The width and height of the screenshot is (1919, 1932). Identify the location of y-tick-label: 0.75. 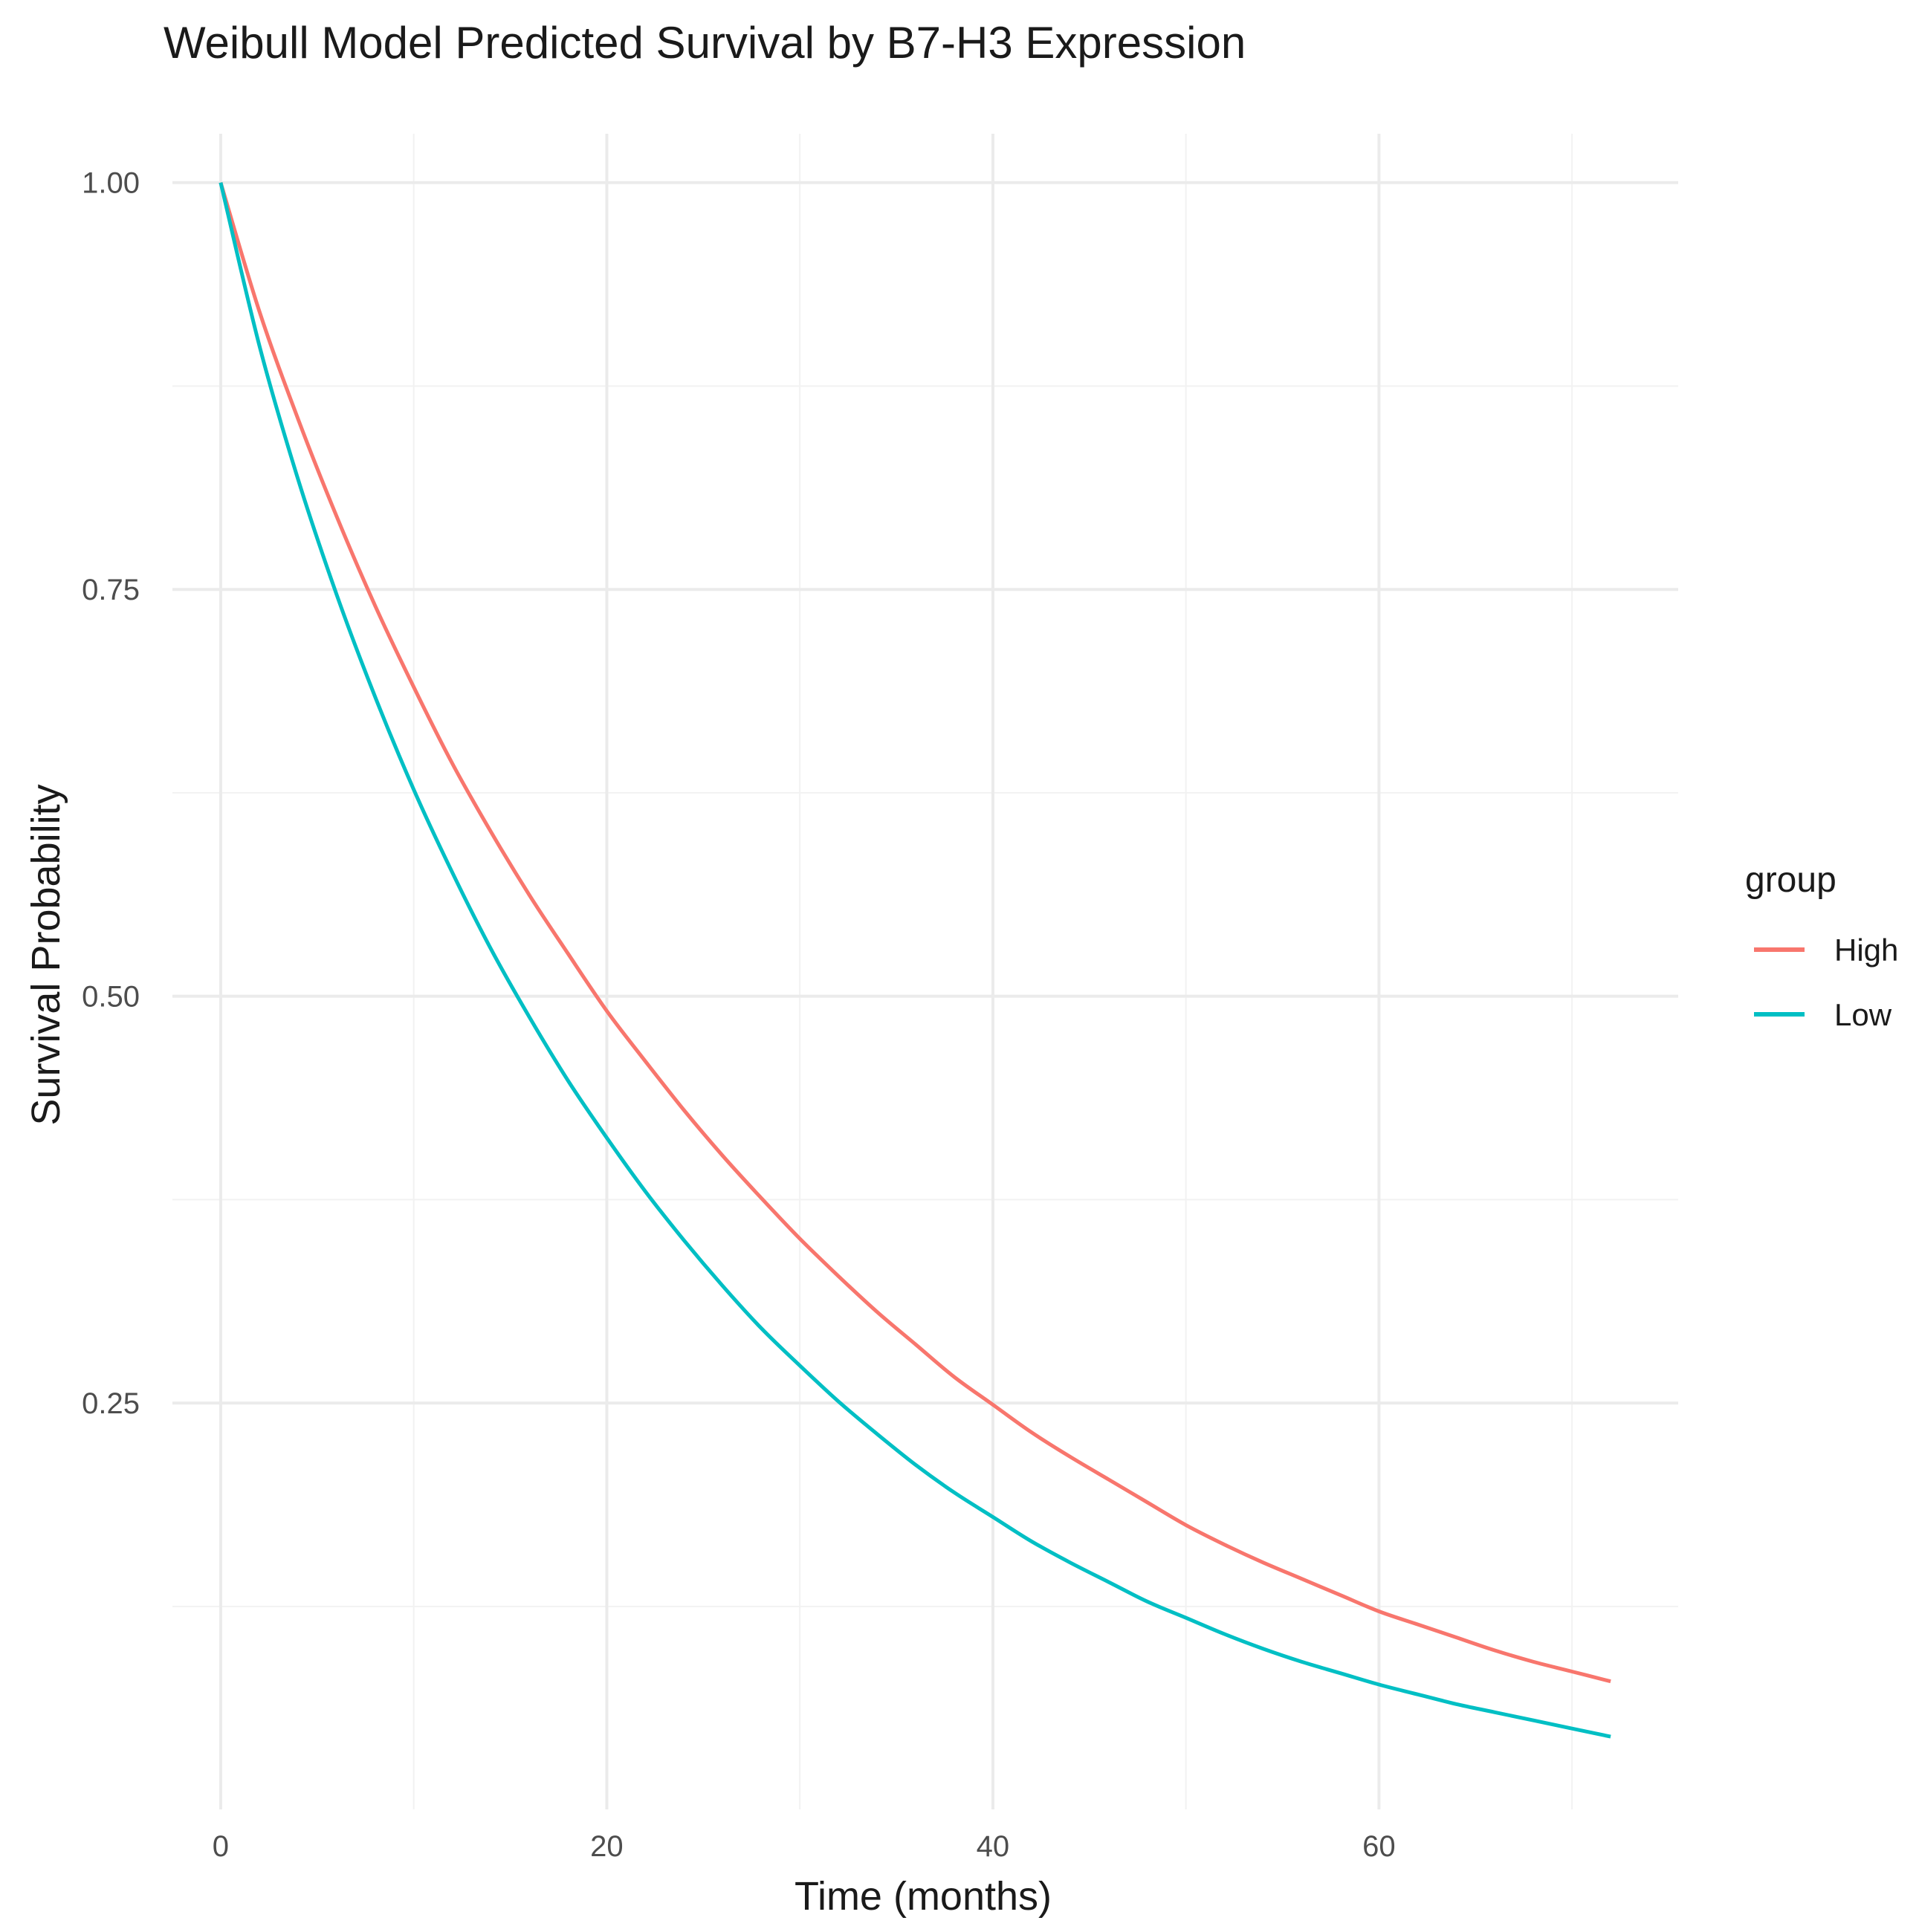
(111, 590).